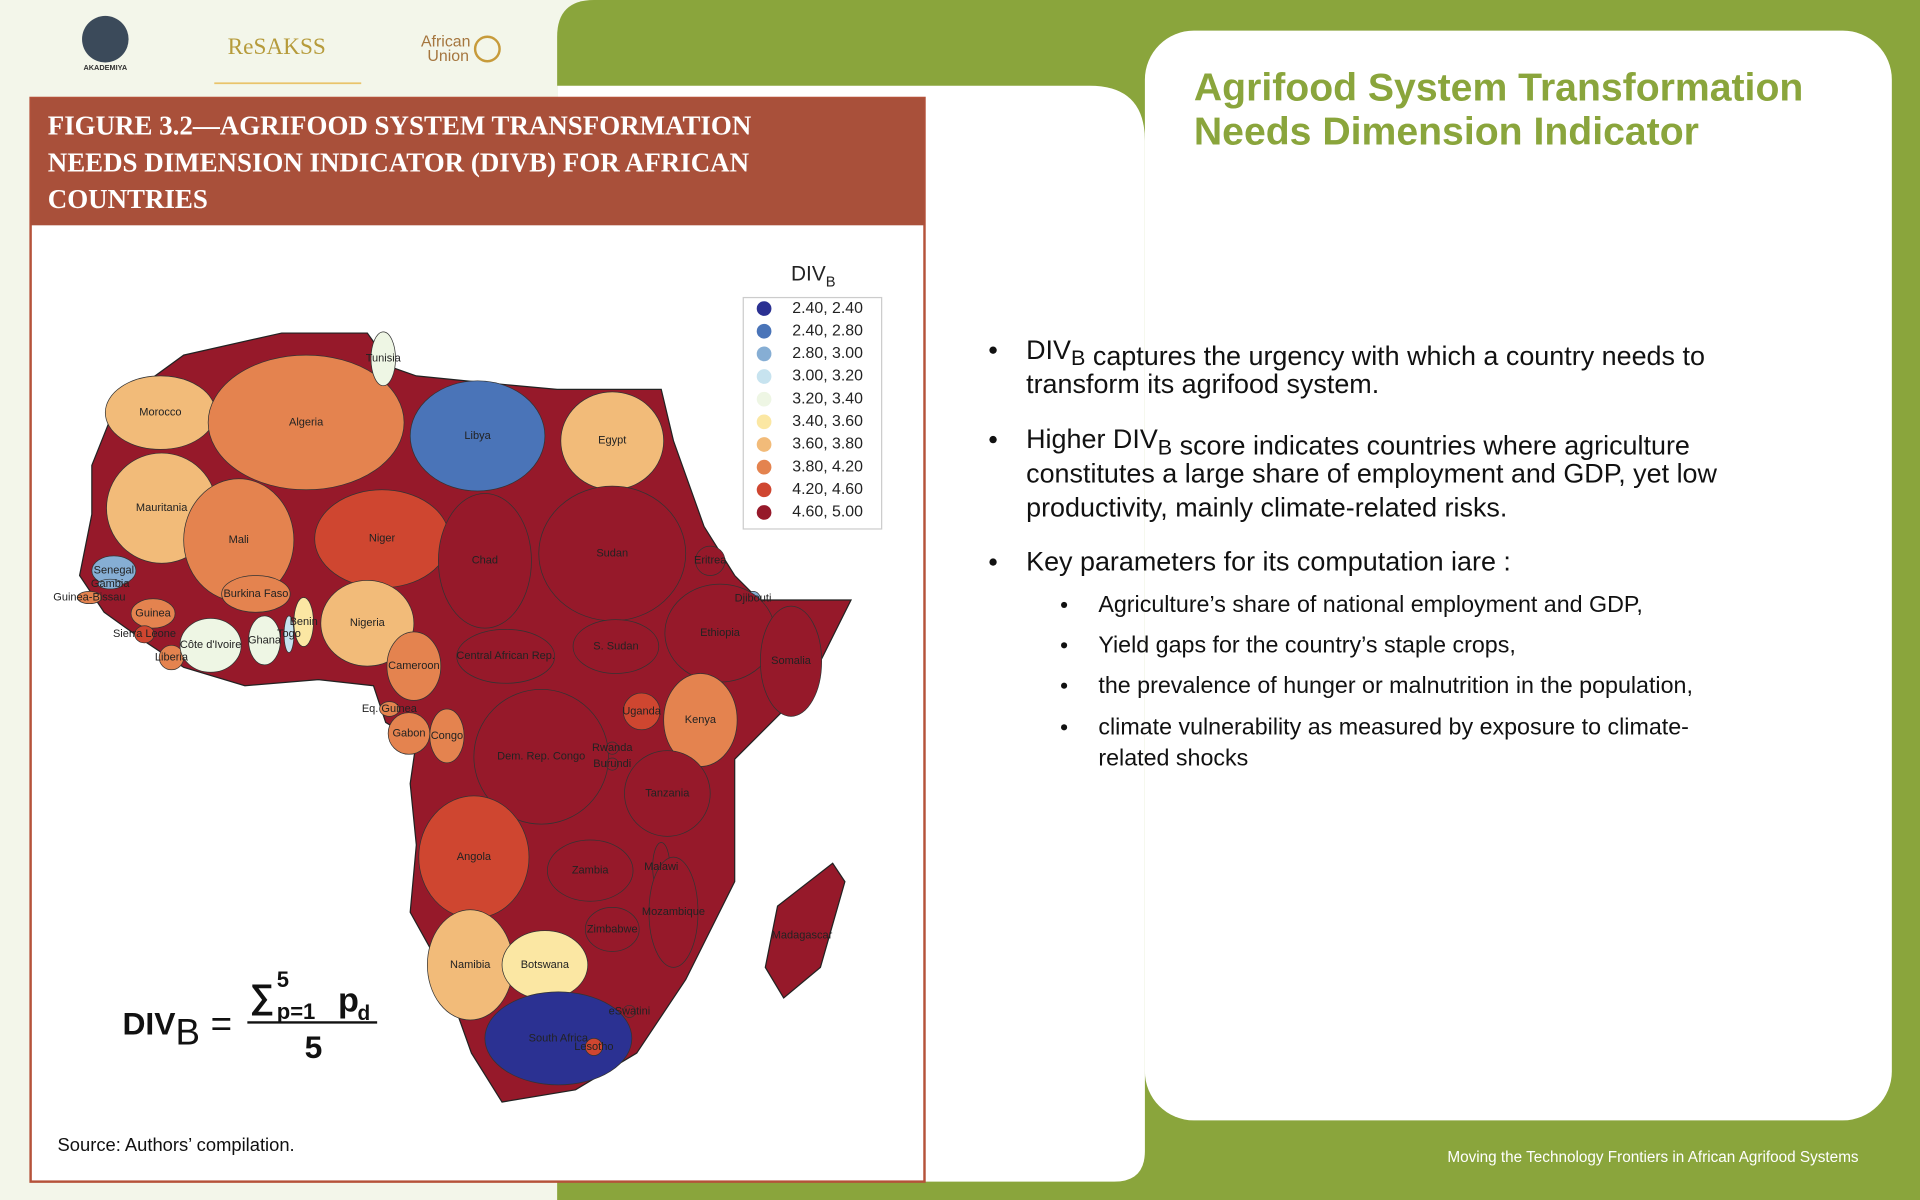 Image resolution: width=1920 pixels, height=1200 pixels. What do you see at coordinates (808, 273) in the screenshot?
I see `legend-title-text: DIV` at bounding box center [808, 273].